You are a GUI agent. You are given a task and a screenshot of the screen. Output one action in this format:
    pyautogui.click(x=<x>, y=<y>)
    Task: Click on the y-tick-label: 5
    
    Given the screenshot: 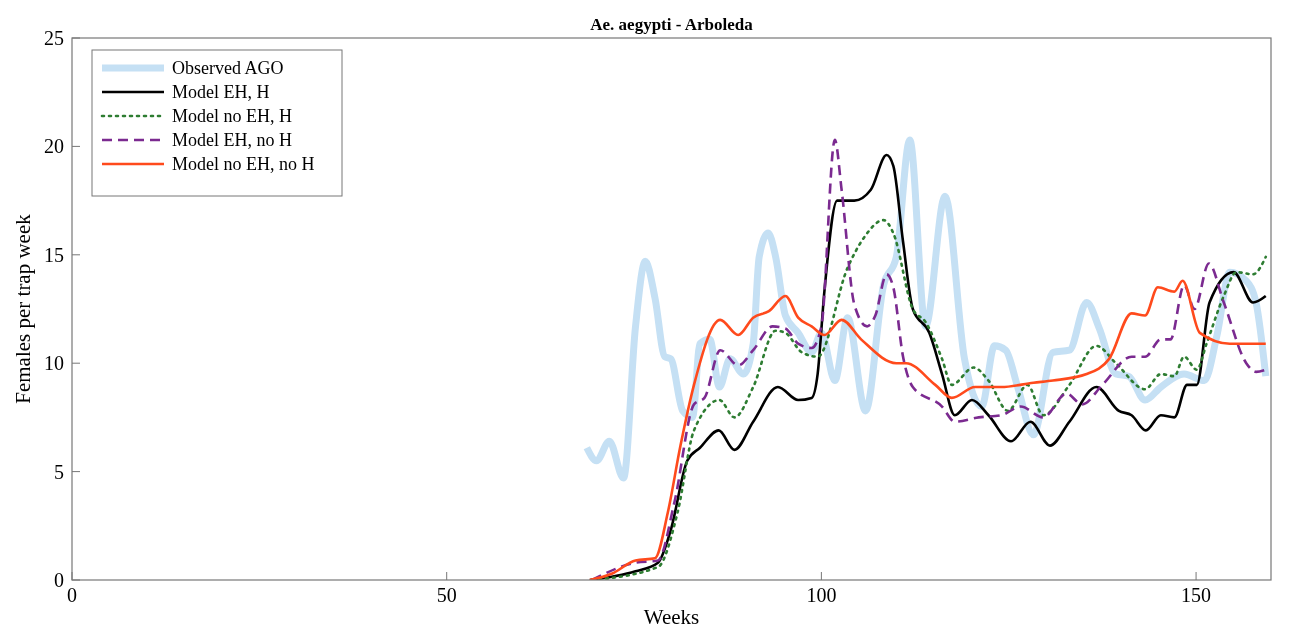 What is the action you would take?
    pyautogui.click(x=59, y=471)
    